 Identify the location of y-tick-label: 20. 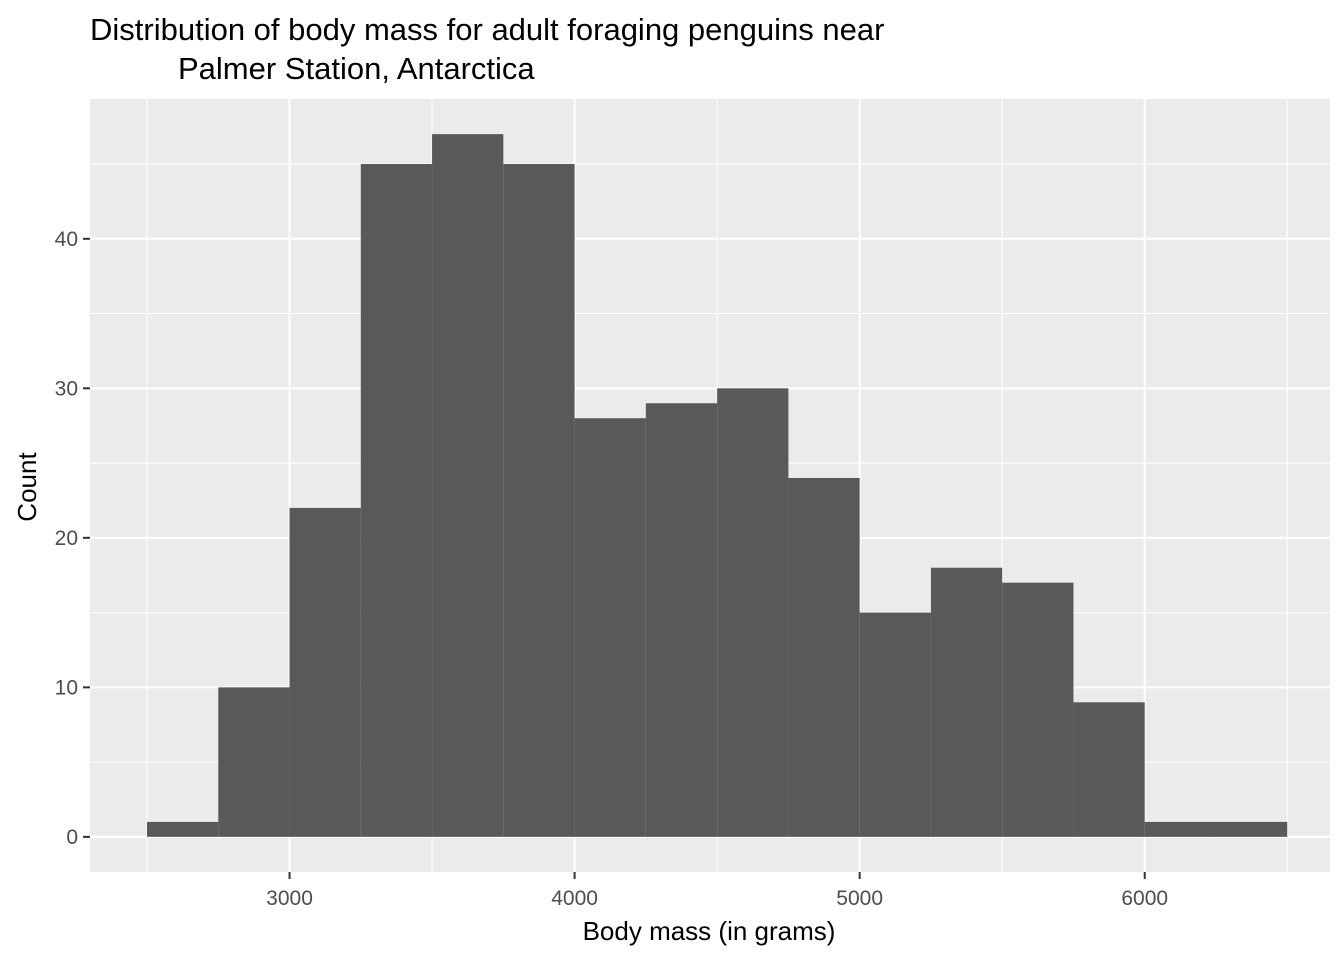
(66, 538).